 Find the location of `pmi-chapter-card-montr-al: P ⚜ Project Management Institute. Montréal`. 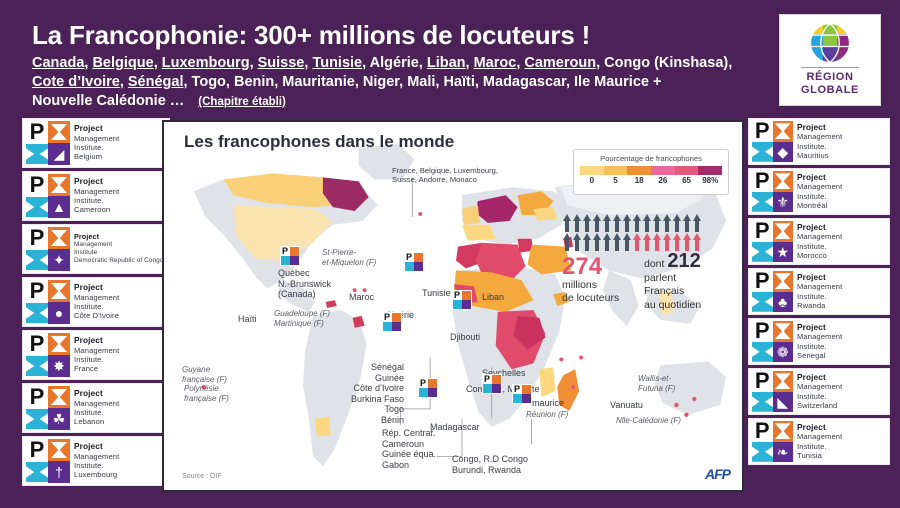

pmi-chapter-card-montr-al: P ⚜ Project Management Institute. Montréal is located at coordinates (819, 191).